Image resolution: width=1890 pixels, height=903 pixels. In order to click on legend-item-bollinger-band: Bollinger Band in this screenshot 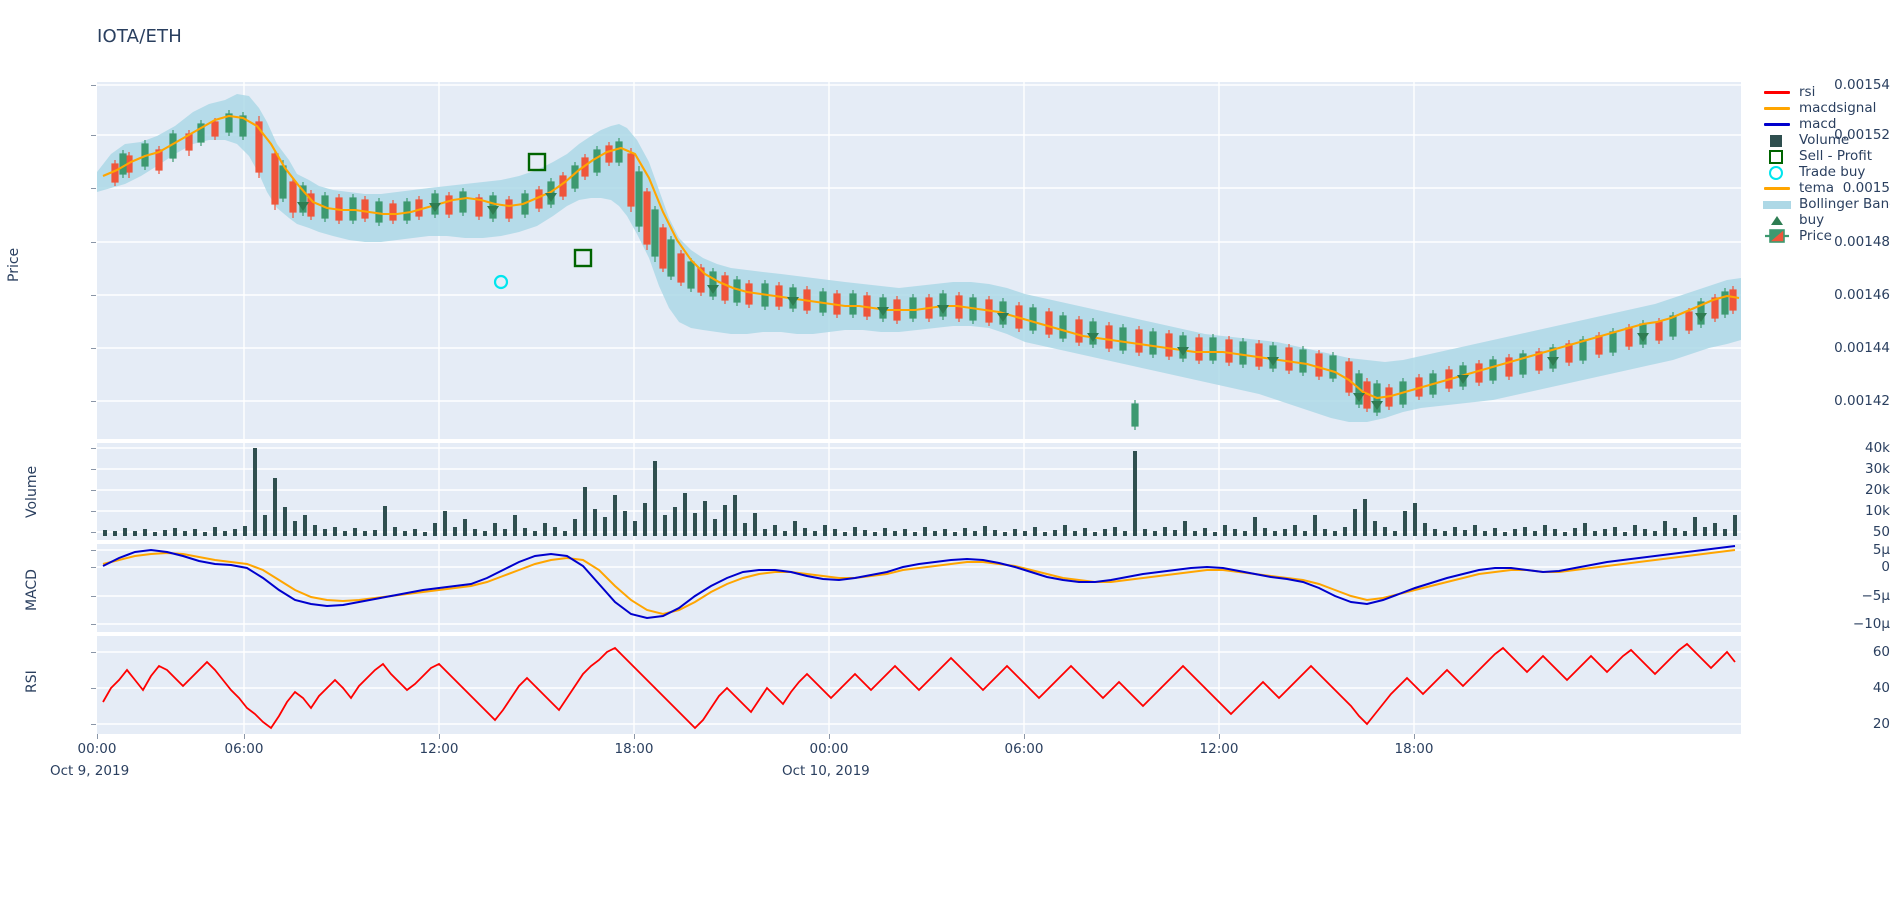, I will do `click(1825, 204)`.